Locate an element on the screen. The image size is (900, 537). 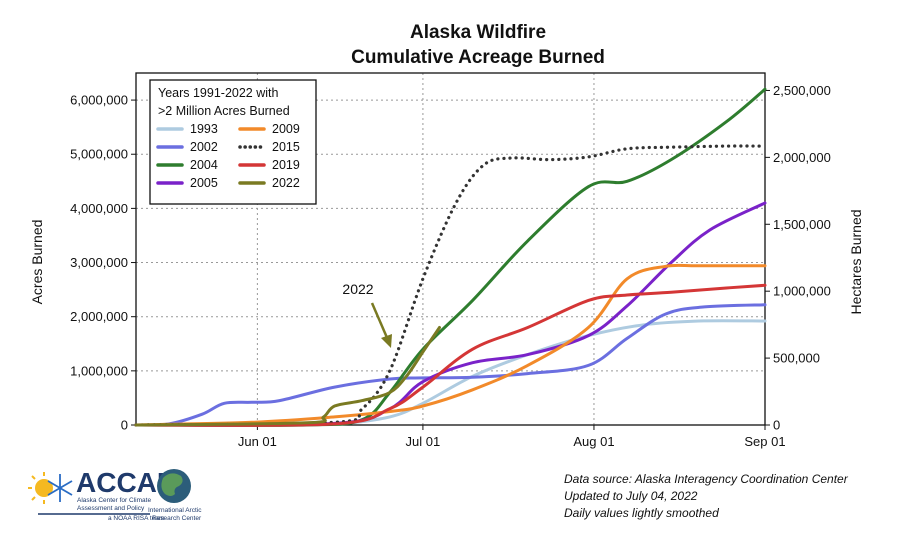
accap-sub-3: a NOAA RISA team is located at coordinates (136, 518).